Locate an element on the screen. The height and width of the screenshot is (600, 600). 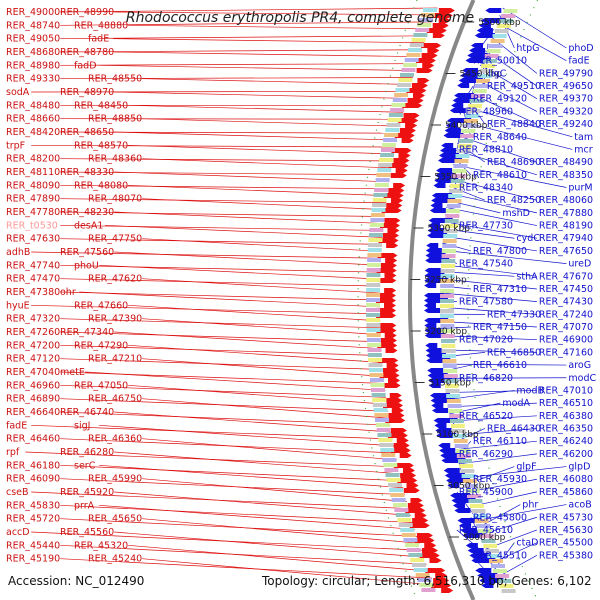
gene-label: RER_47630 is located at coordinates (33, 239).